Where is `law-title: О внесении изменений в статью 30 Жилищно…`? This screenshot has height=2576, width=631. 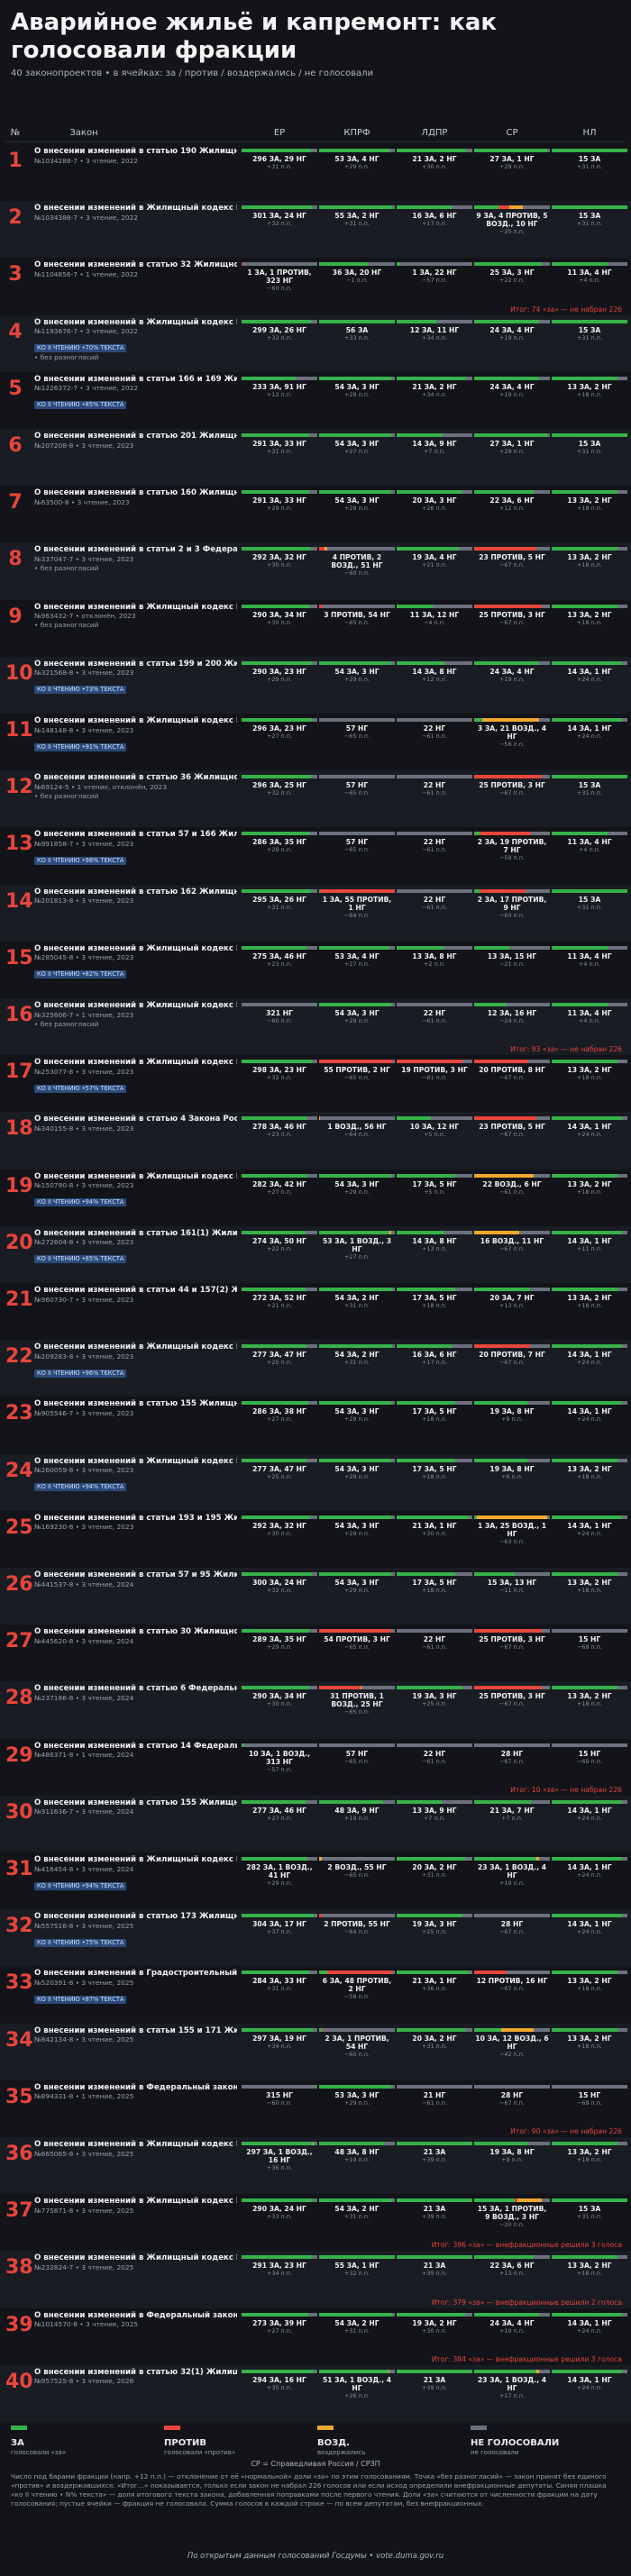 law-title: О внесении изменений в статью 30 Жилищно… is located at coordinates (135, 1632).